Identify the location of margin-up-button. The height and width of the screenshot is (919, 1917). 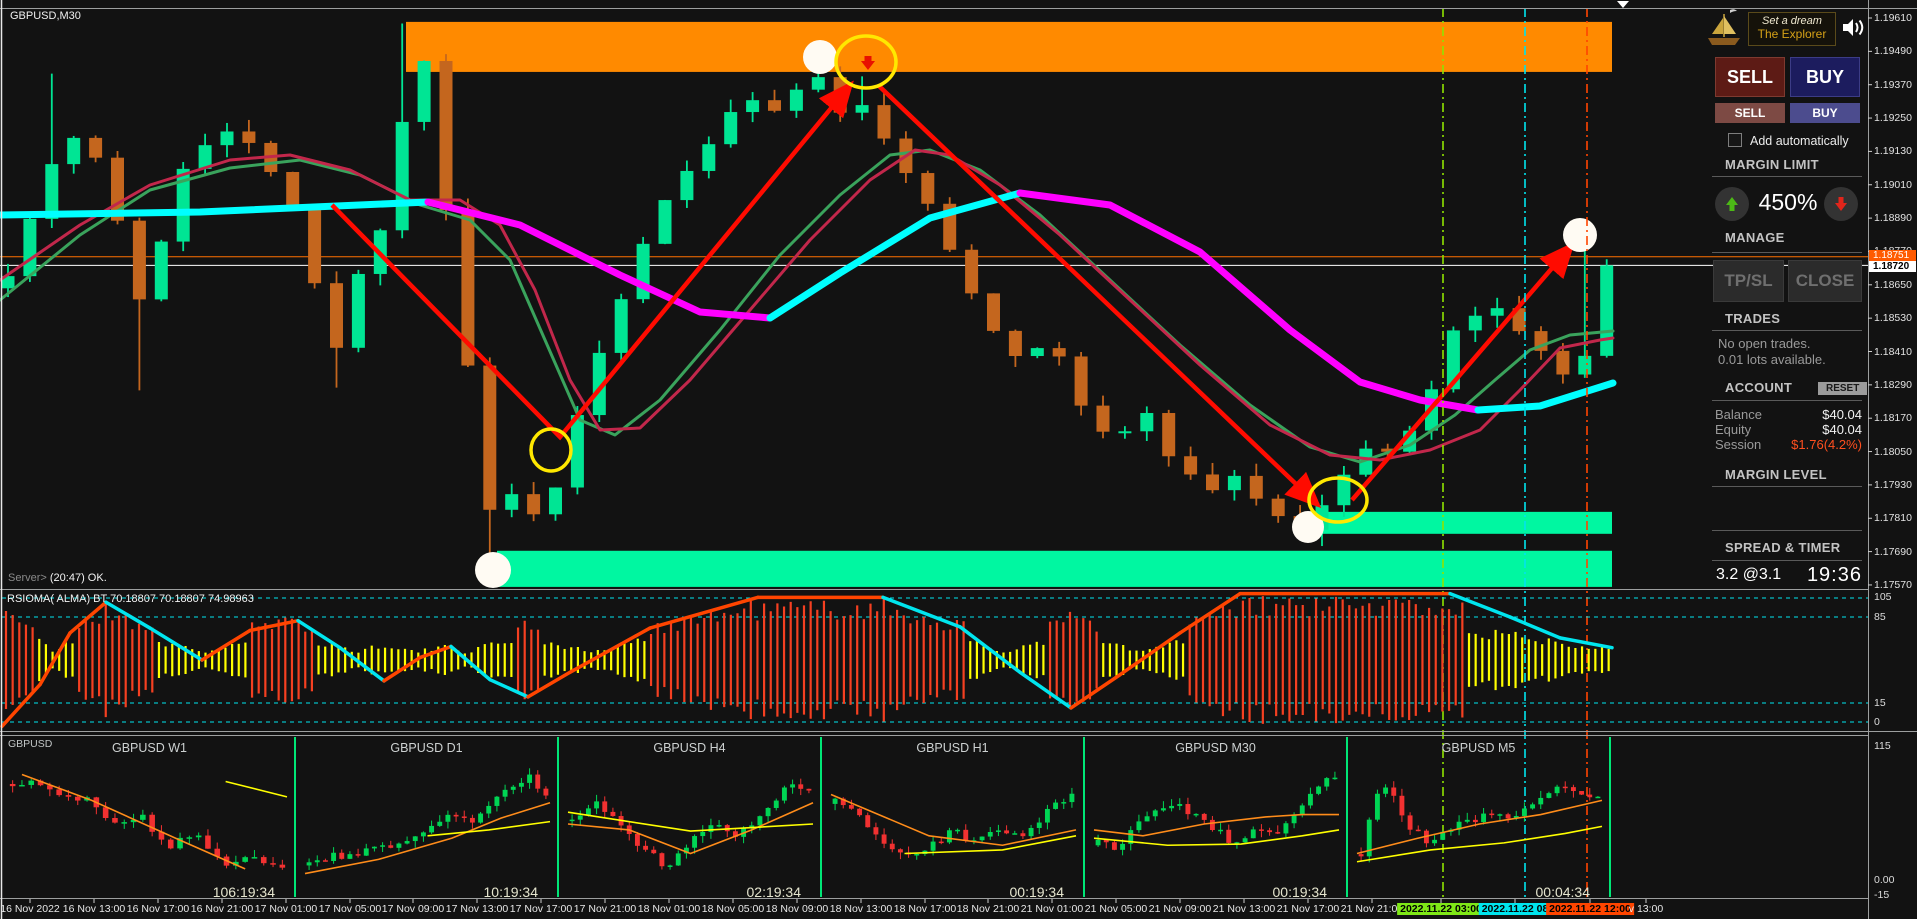
(1732, 204).